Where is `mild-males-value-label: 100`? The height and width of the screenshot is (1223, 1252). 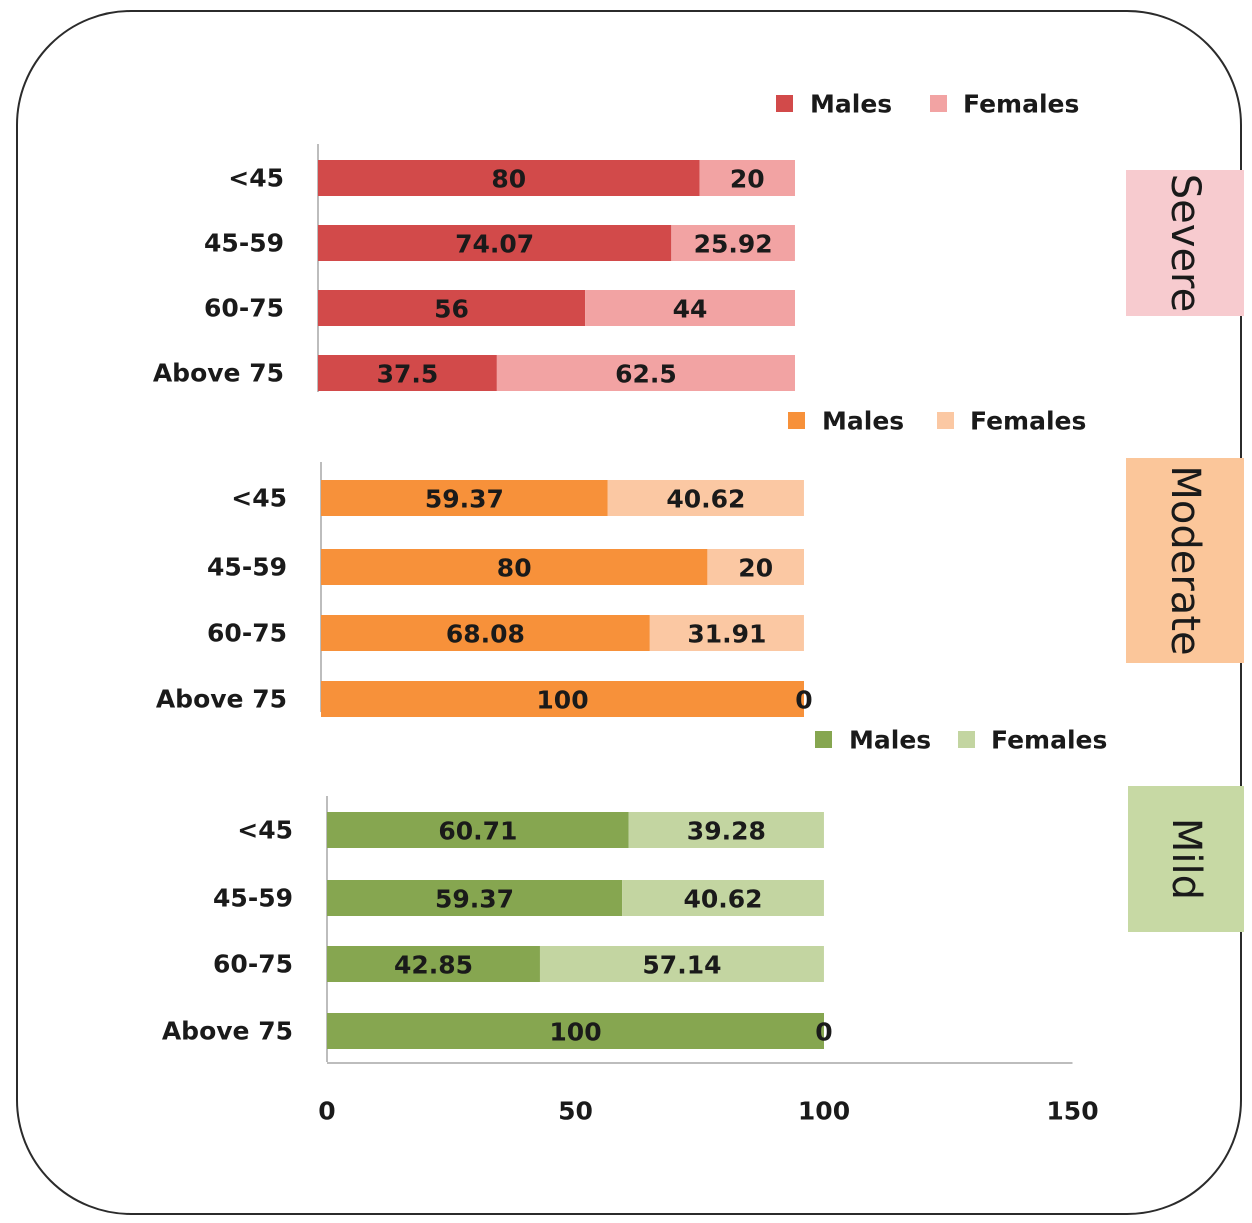
mild-males-value-label: 100 is located at coordinates (575, 1032).